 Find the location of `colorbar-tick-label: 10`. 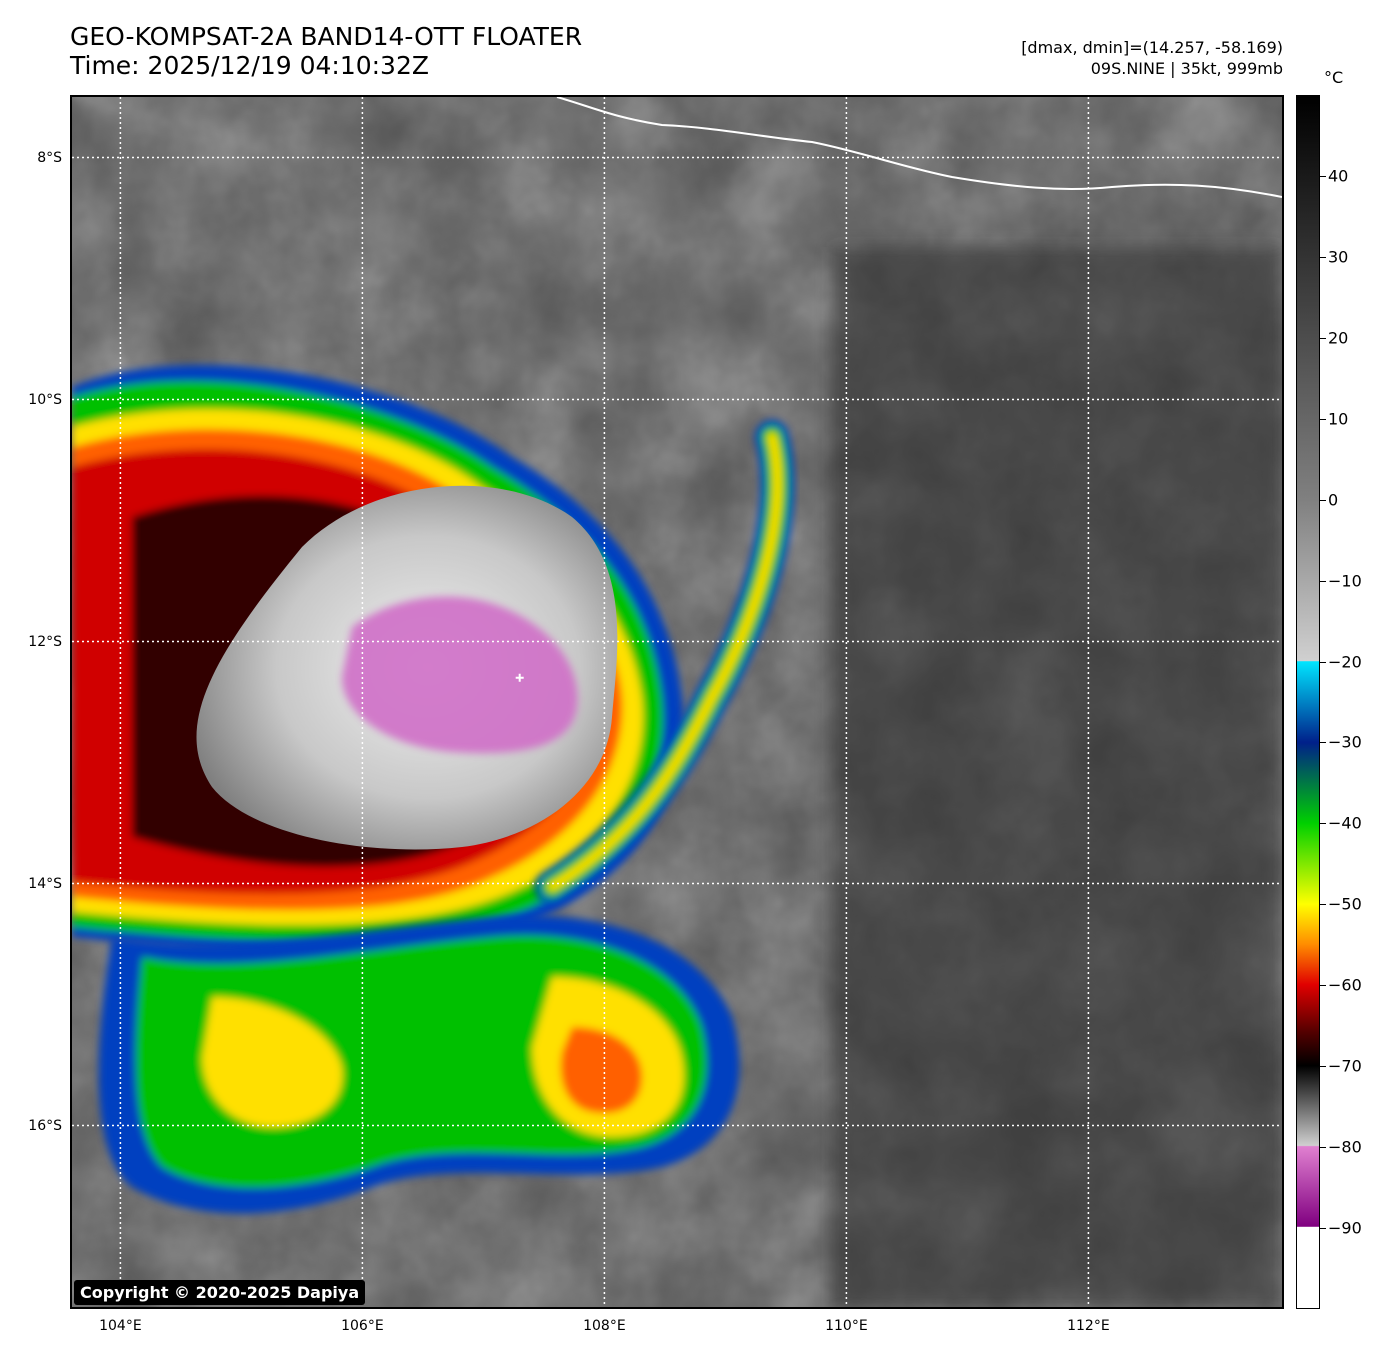

colorbar-tick-label: 10 is located at coordinates (1338, 419).